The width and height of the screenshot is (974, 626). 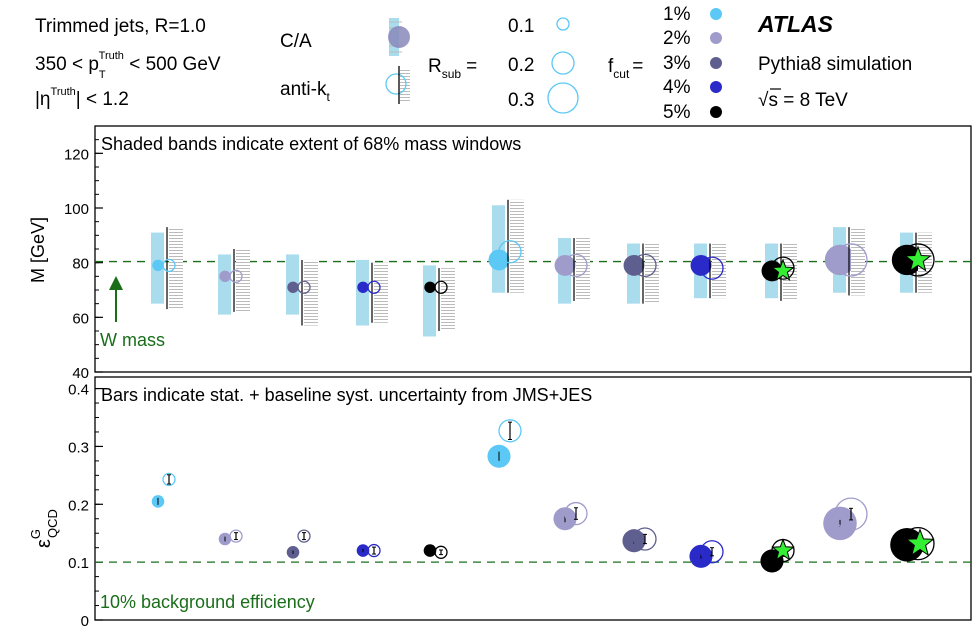 What do you see at coordinates (405, 85) in the screenshot?
I see `legend-antikt-hatch-icon` at bounding box center [405, 85].